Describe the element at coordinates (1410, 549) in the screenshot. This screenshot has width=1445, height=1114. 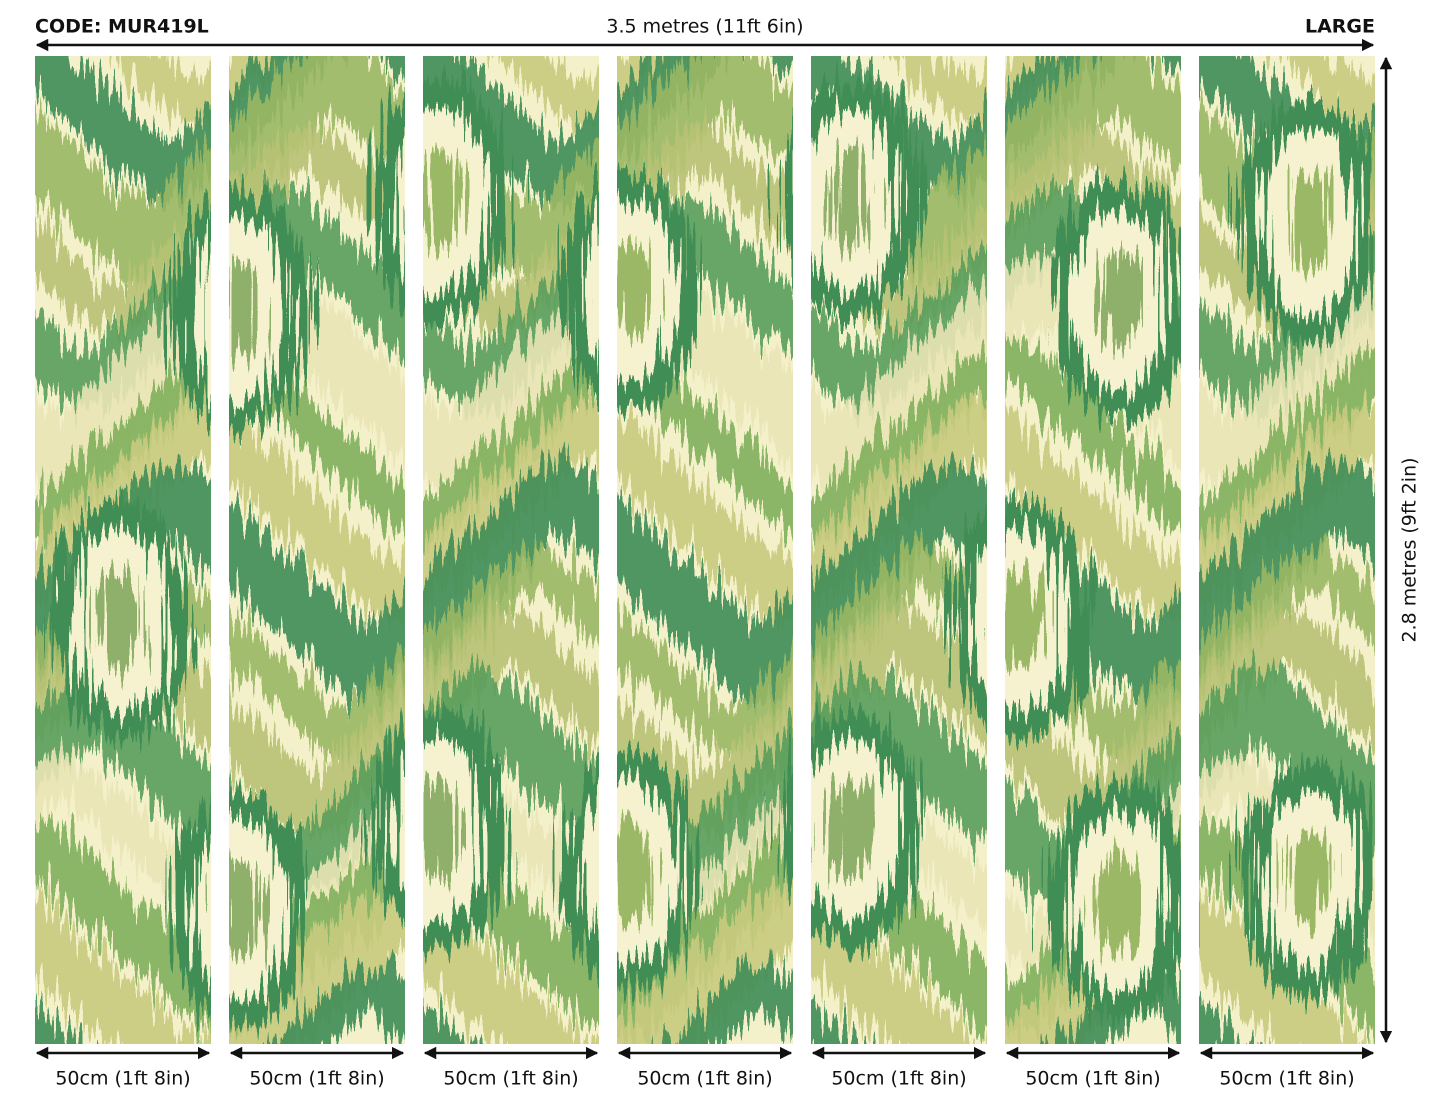
I see `total-height: 2.8 metres (9ft 2in)` at that location.